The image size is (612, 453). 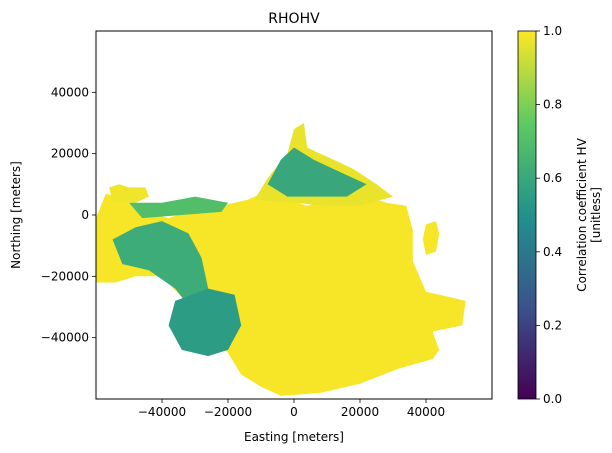 I want to click on colorbar-tick-label: 0.6, so click(x=552, y=178).